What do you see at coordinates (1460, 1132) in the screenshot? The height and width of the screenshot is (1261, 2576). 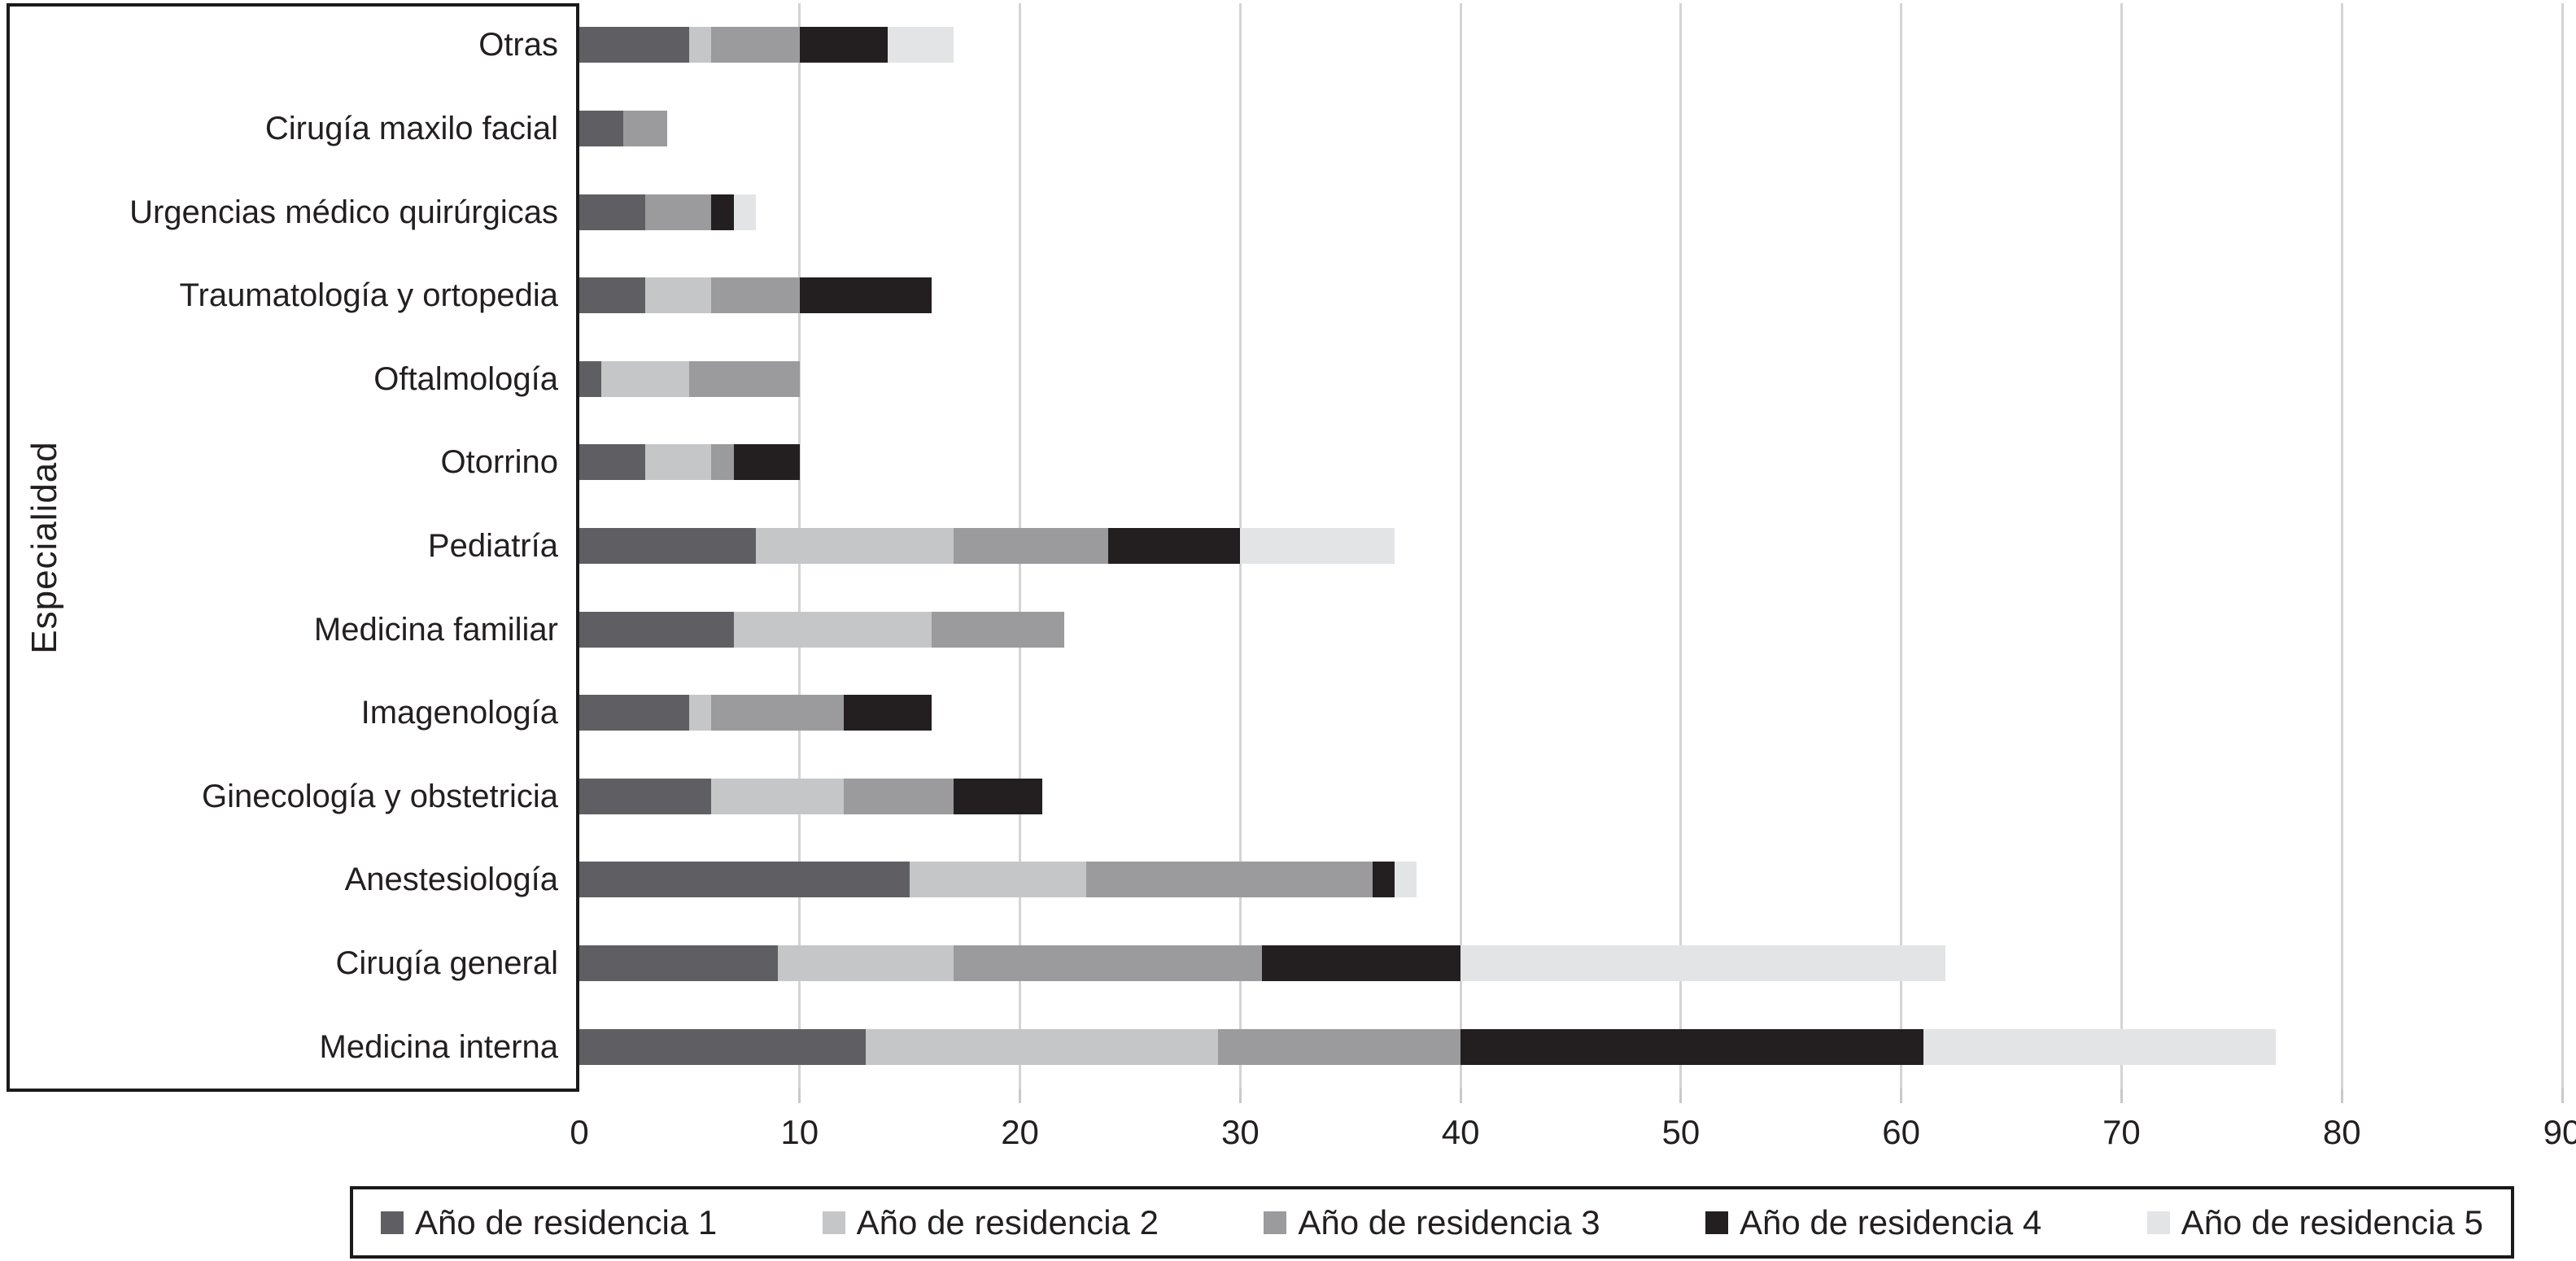 I see `x-tick-label: 40` at bounding box center [1460, 1132].